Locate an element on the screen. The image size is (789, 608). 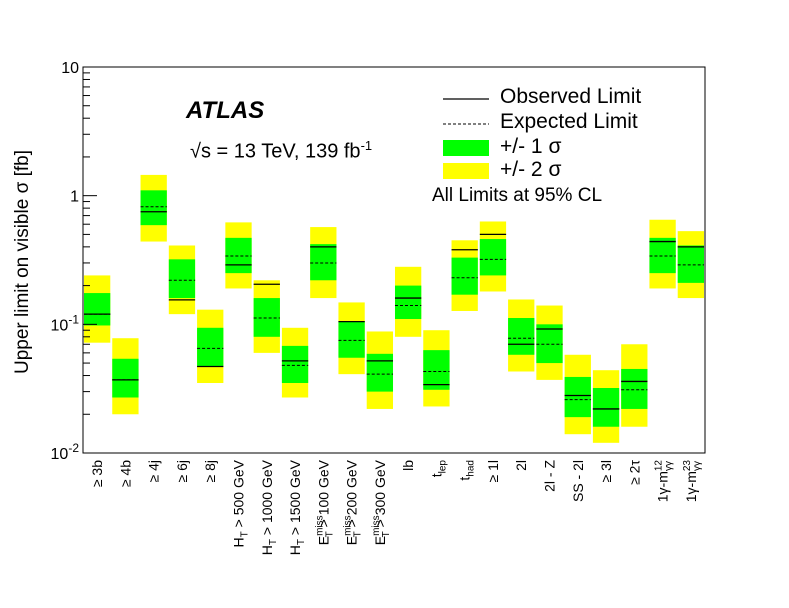
category-label: ≥ 4j is located at coordinates (154, 471).